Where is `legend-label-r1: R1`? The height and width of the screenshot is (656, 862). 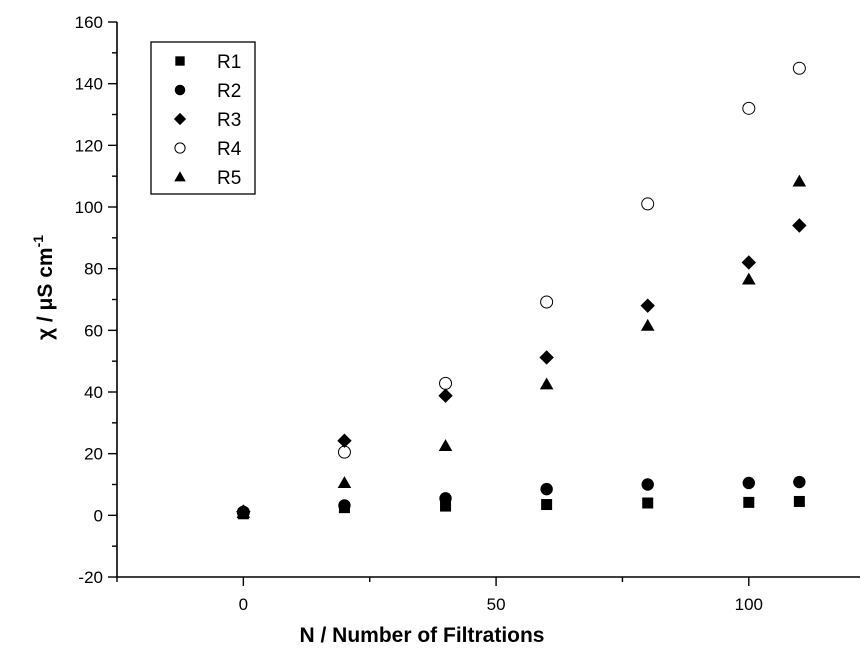
legend-label-r1: R1 is located at coordinates (229, 62).